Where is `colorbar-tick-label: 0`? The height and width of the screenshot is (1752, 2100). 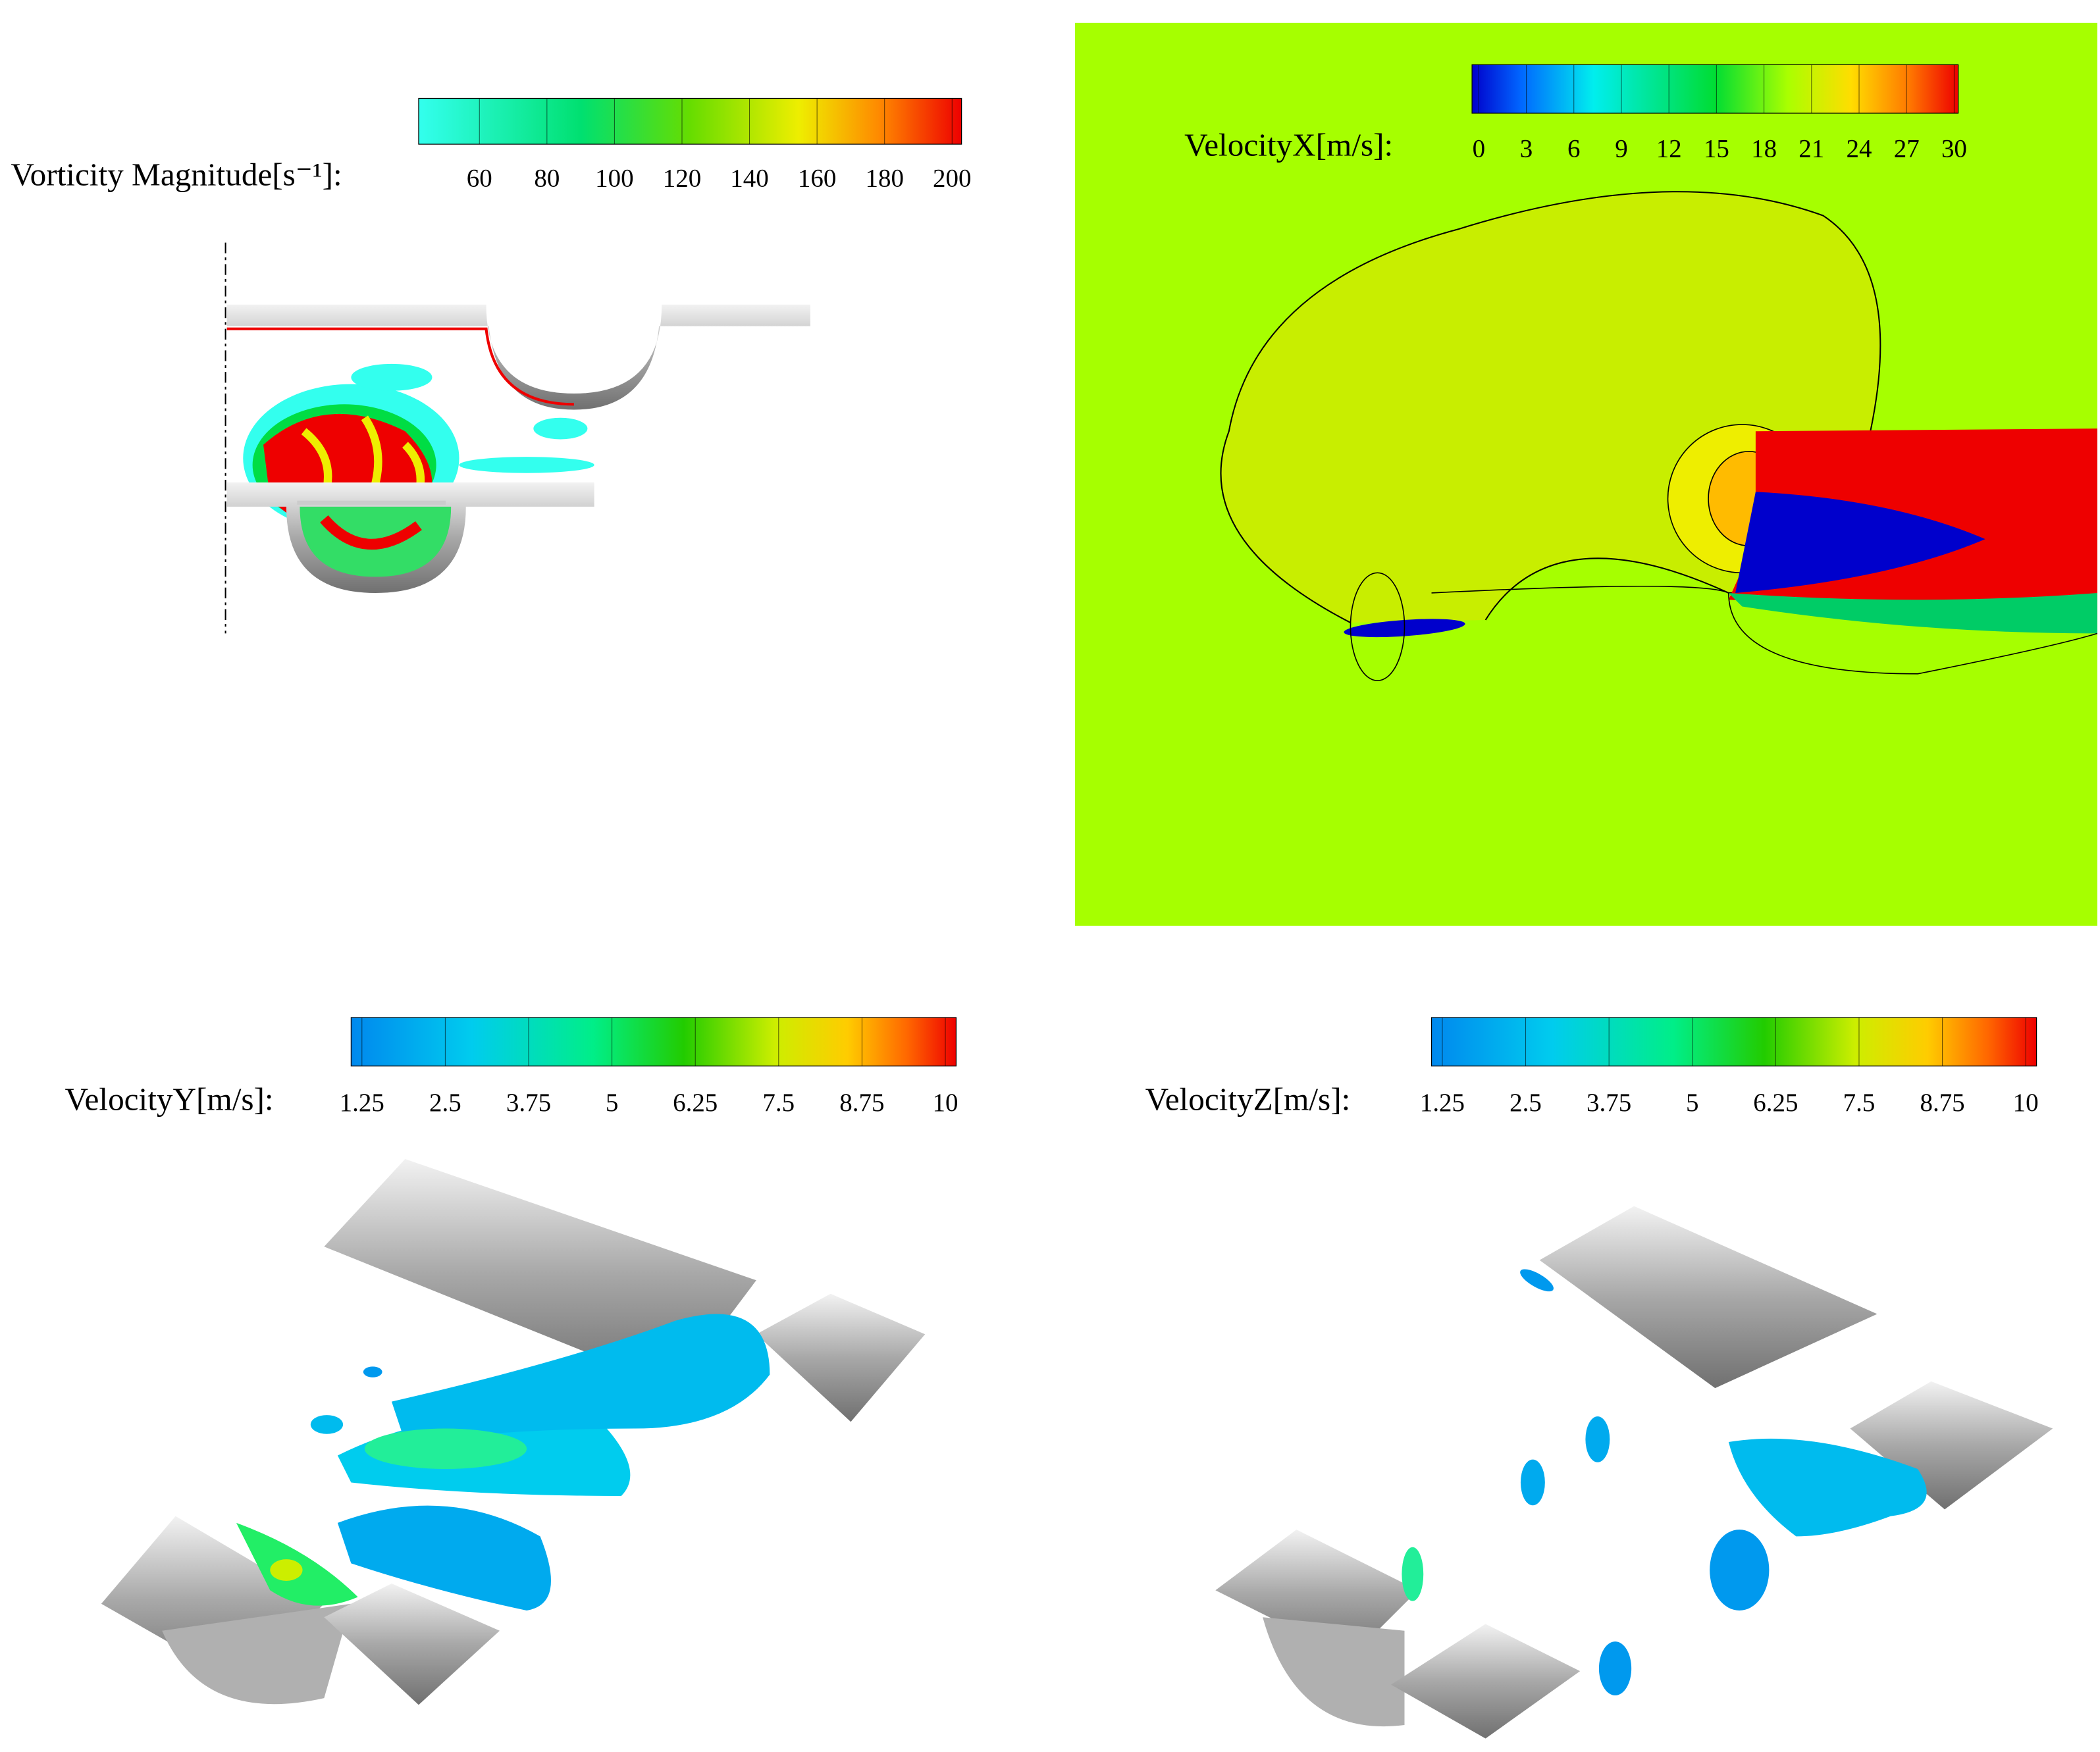 colorbar-tick-label: 0 is located at coordinates (1479, 149).